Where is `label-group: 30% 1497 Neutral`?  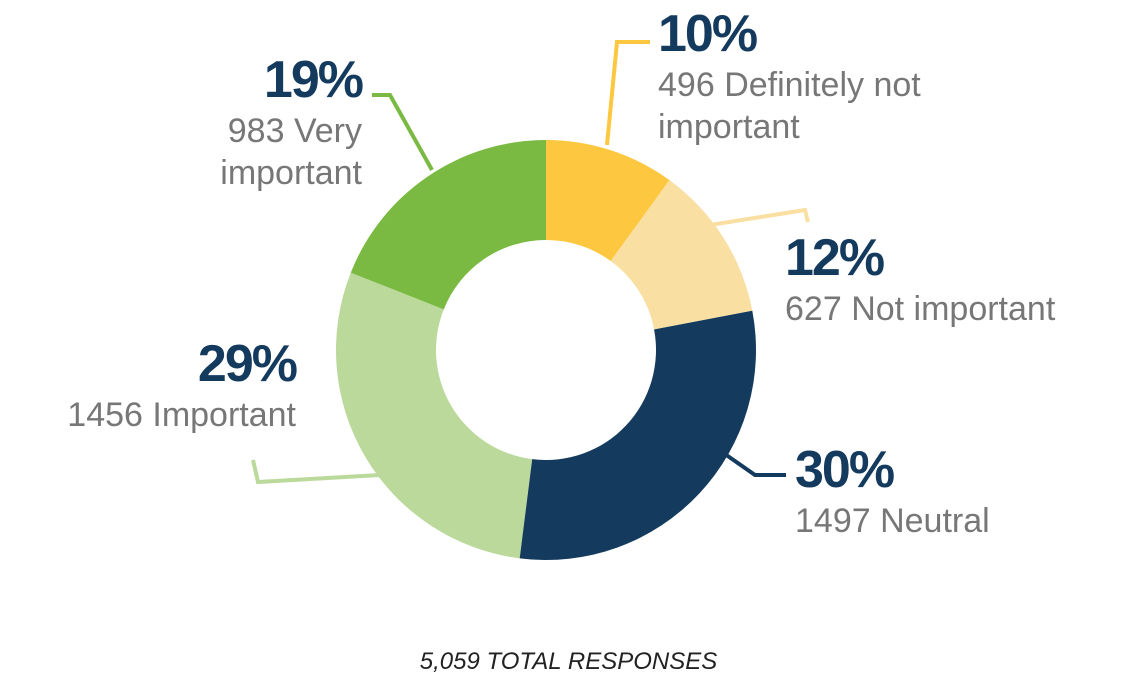 label-group: 30% 1497 Neutral is located at coordinates (892, 491).